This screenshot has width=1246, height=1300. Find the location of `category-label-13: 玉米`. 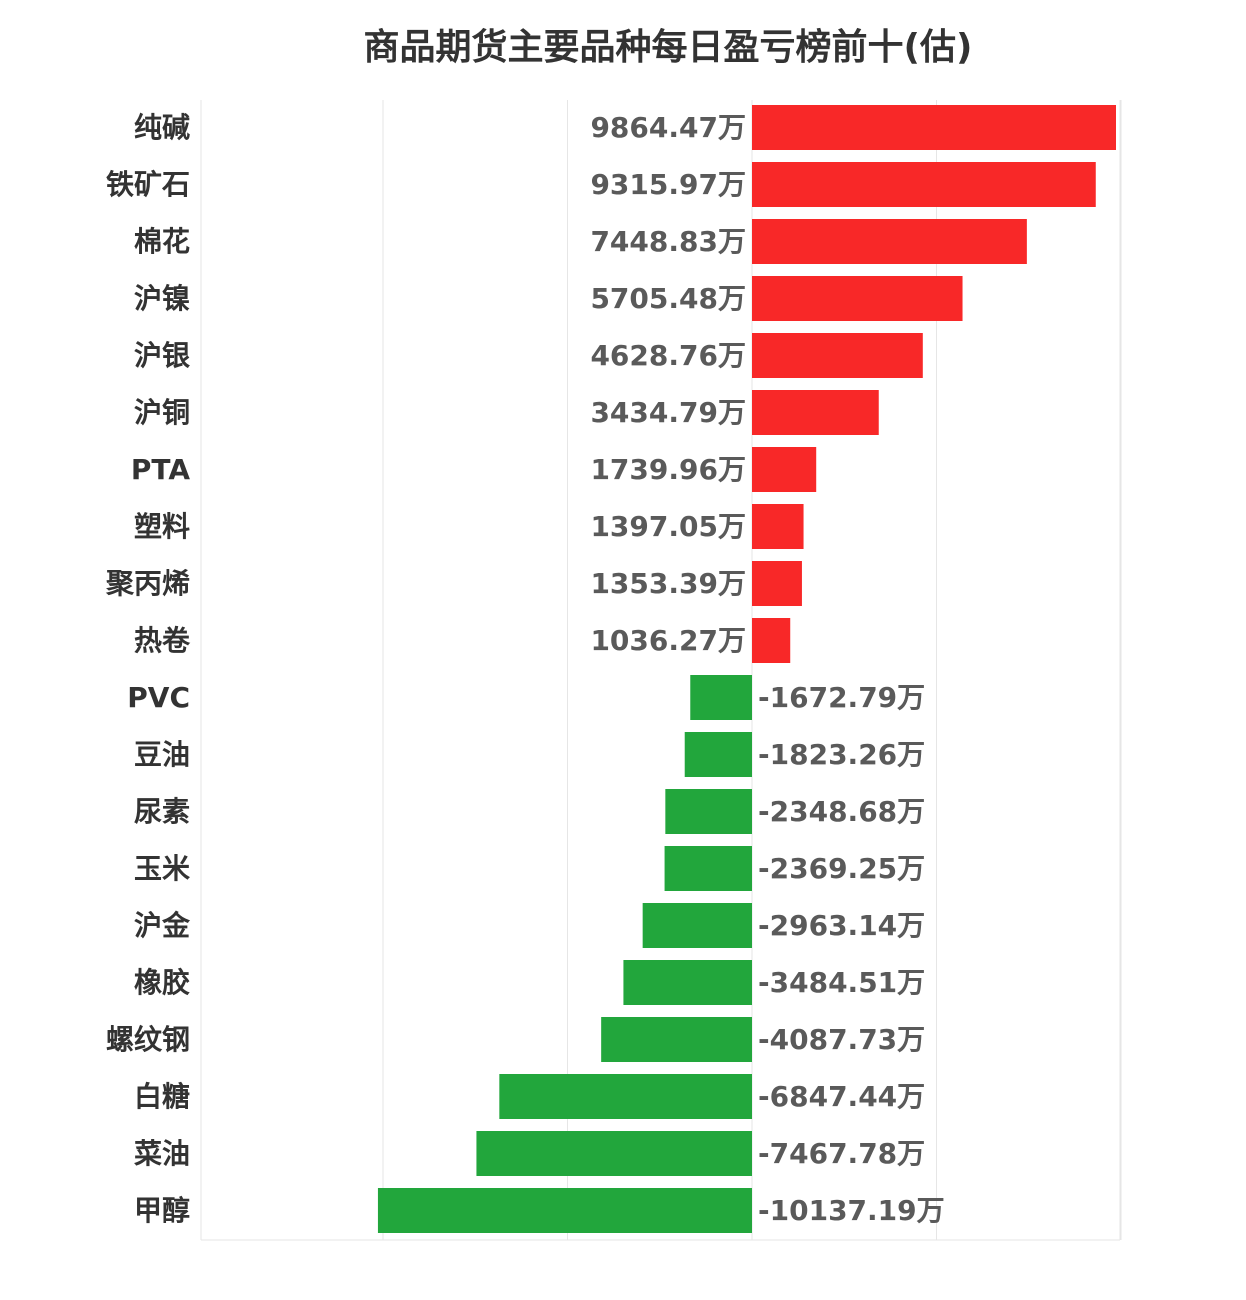

category-label-13: 玉米 is located at coordinates (162, 868).